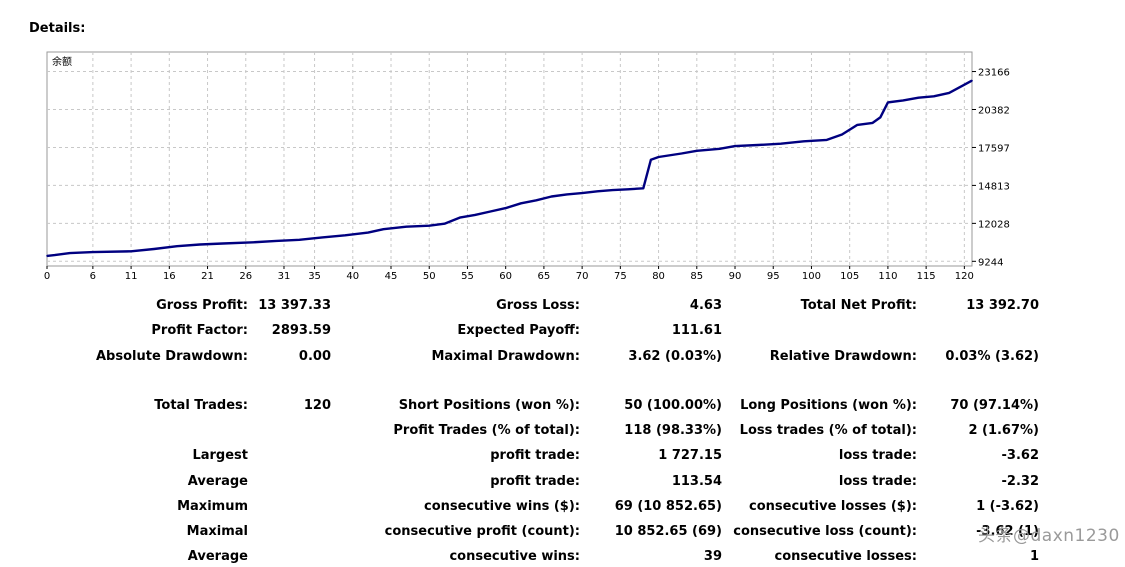  What do you see at coordinates (675, 356) in the screenshot?
I see `maximal-drawdown-value: 3.62 (0.03%)` at bounding box center [675, 356].